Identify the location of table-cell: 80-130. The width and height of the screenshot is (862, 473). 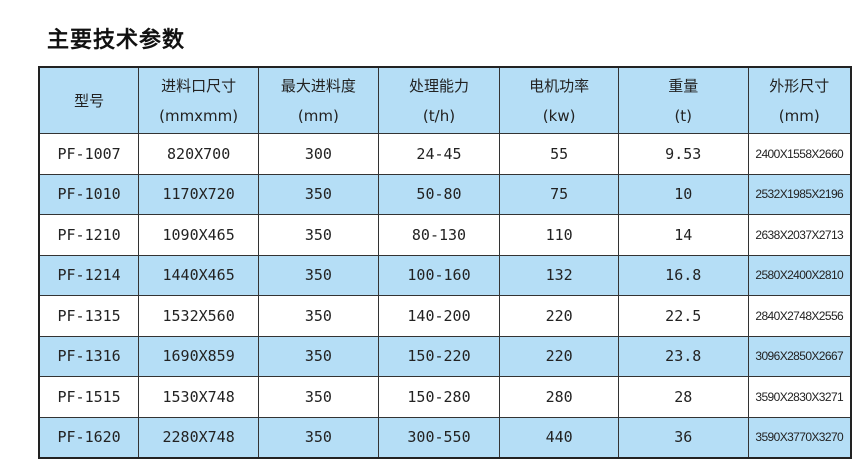
(439, 235).